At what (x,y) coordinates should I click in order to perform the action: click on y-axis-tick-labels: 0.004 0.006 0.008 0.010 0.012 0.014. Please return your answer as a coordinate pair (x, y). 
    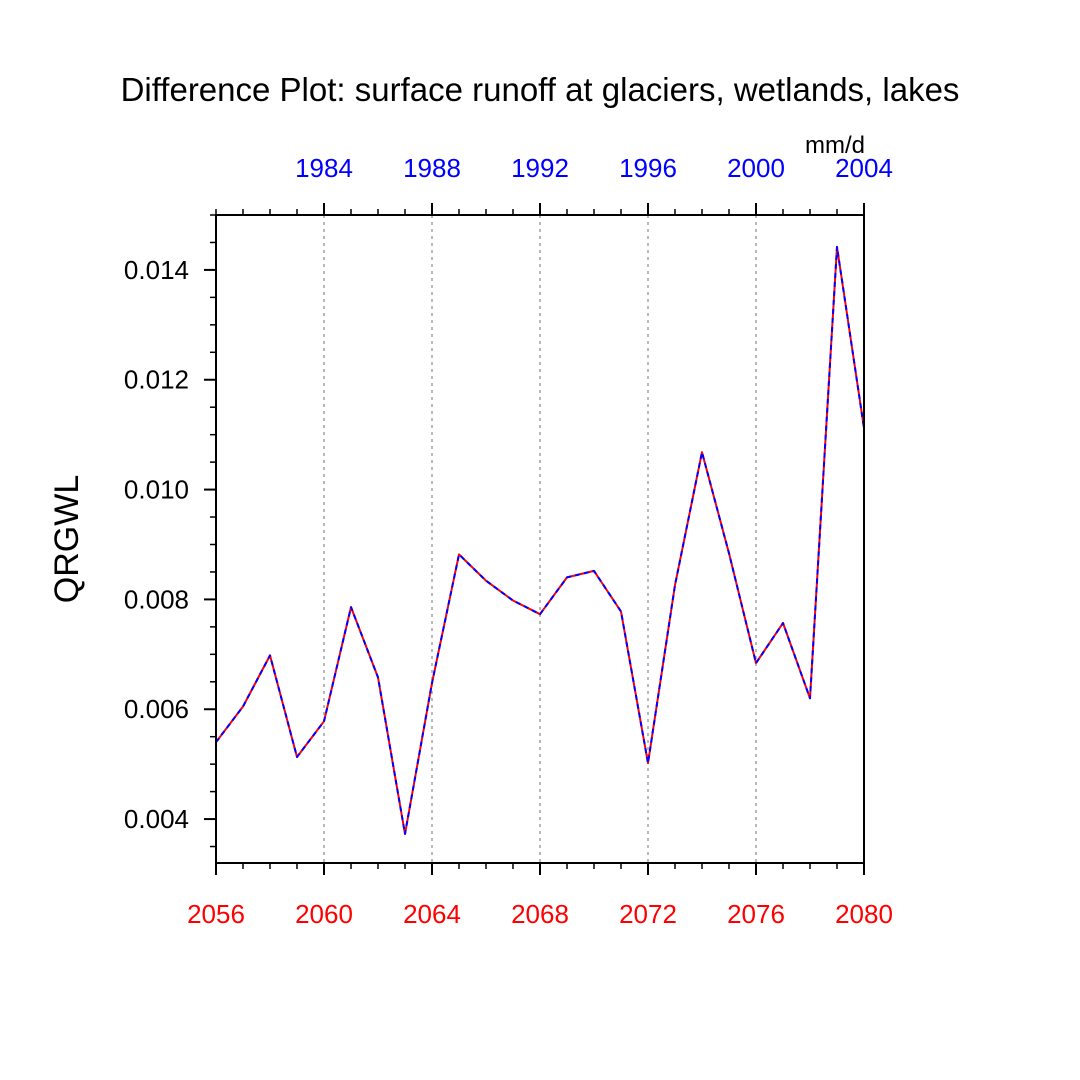
    Looking at the image, I should click on (156, 544).